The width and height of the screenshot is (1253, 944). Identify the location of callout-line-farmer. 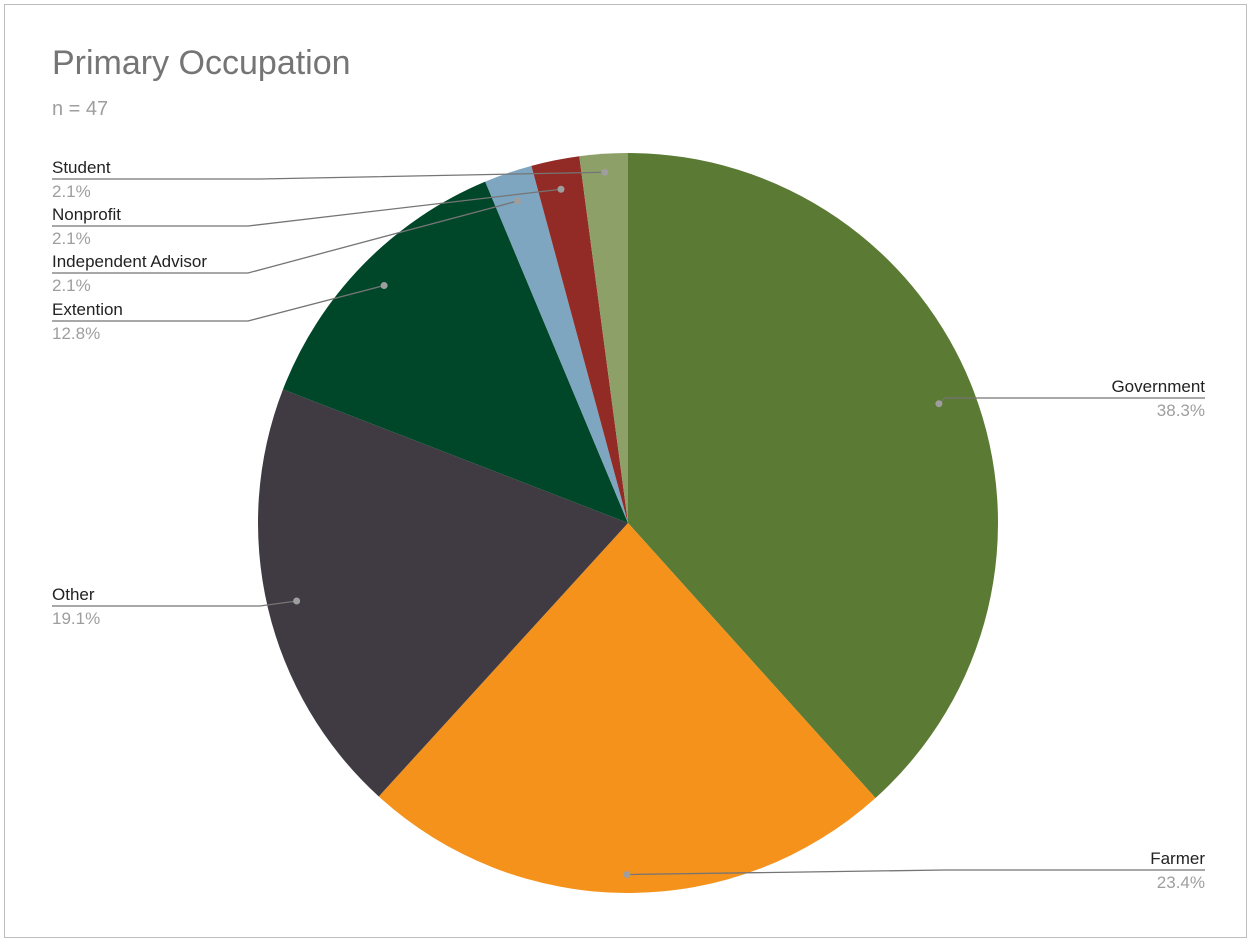
(915, 872).